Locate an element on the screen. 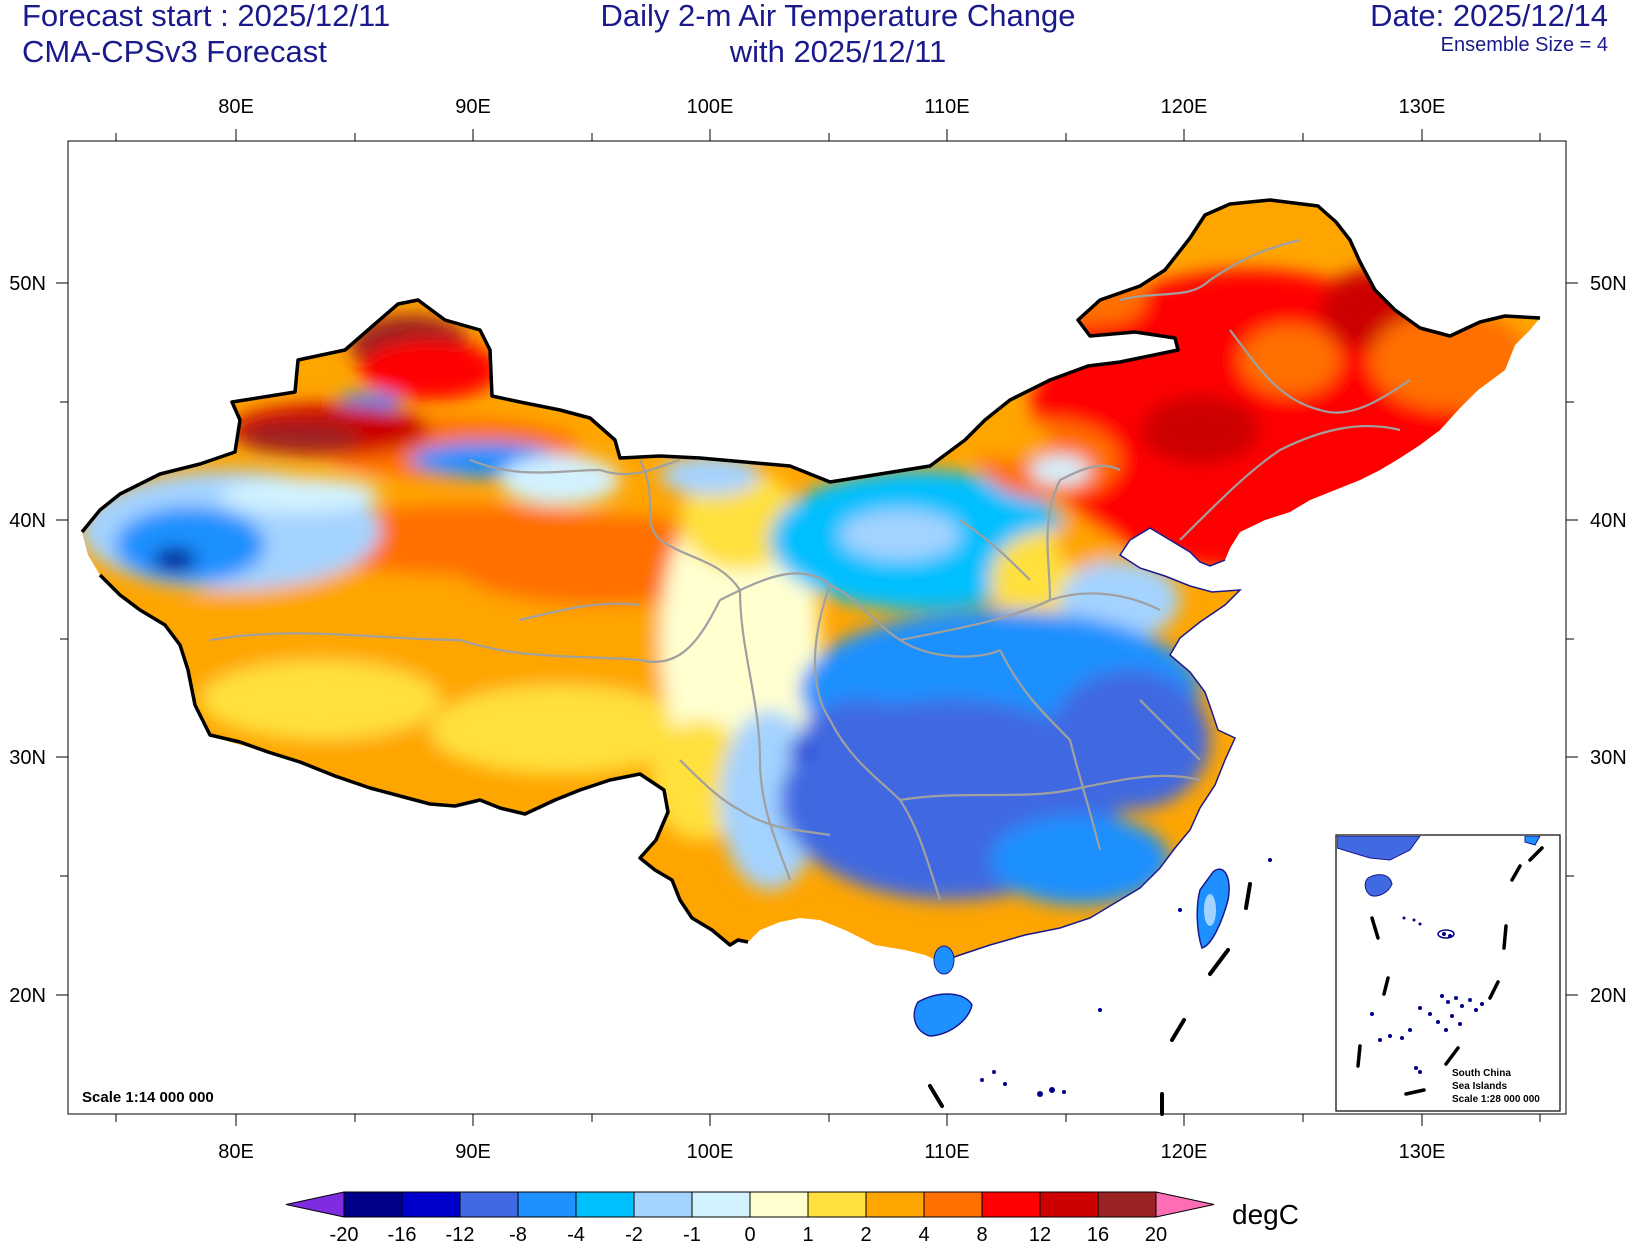 The height and width of the screenshot is (1241, 1632). leizhou-peninsula is located at coordinates (944, 960).